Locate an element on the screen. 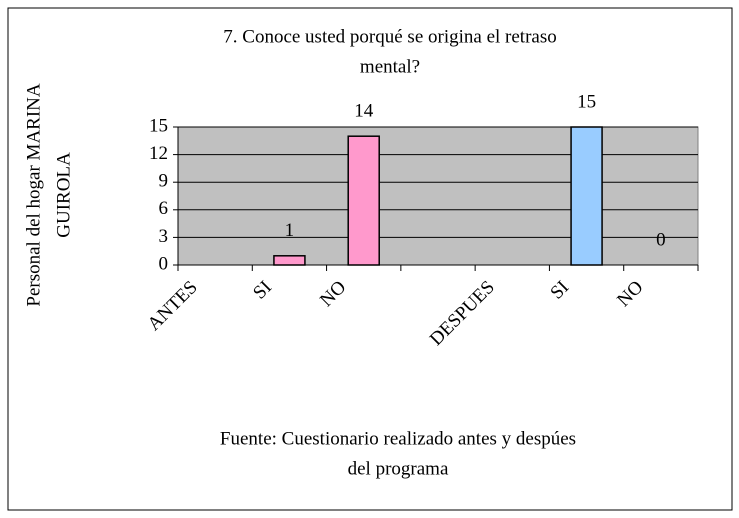 The width and height of the screenshot is (739, 518). y-axis-label: GUIROLA is located at coordinates (63, 195).